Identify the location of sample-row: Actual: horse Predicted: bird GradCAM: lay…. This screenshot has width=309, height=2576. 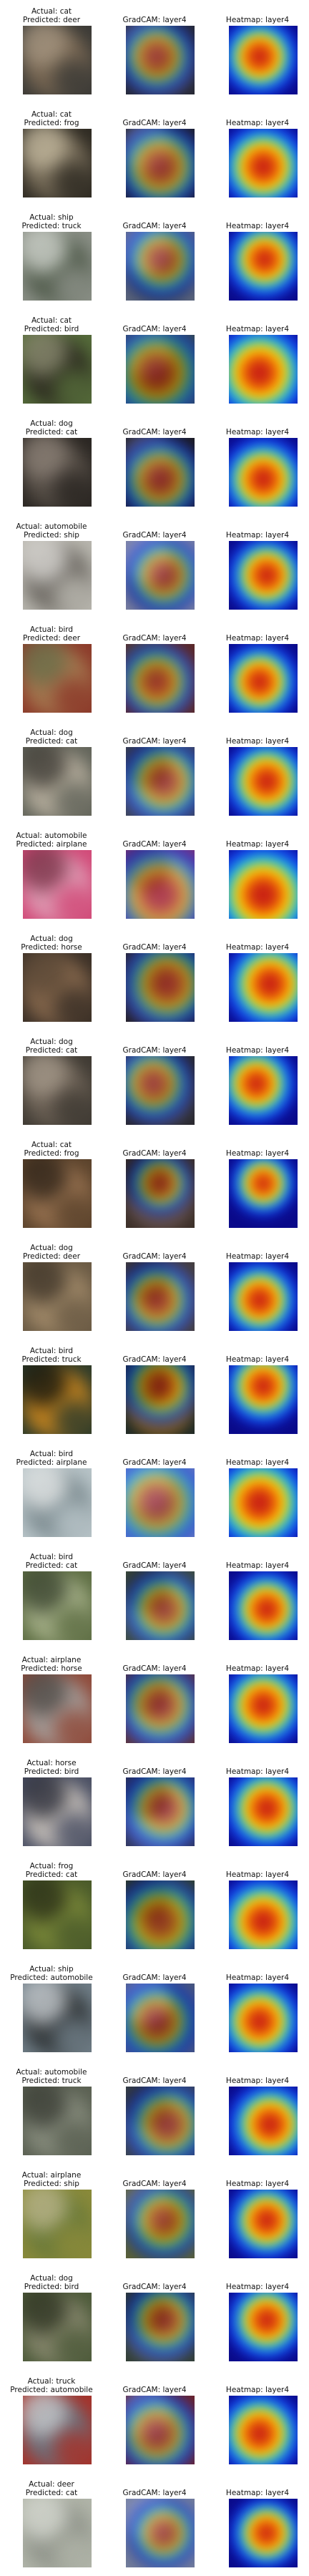
(154, 1803).